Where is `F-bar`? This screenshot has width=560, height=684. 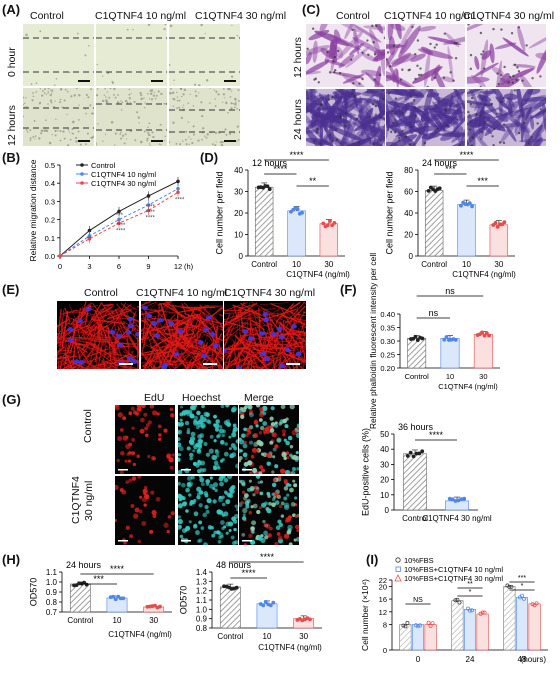
F-bar is located at coordinates (483, 351).